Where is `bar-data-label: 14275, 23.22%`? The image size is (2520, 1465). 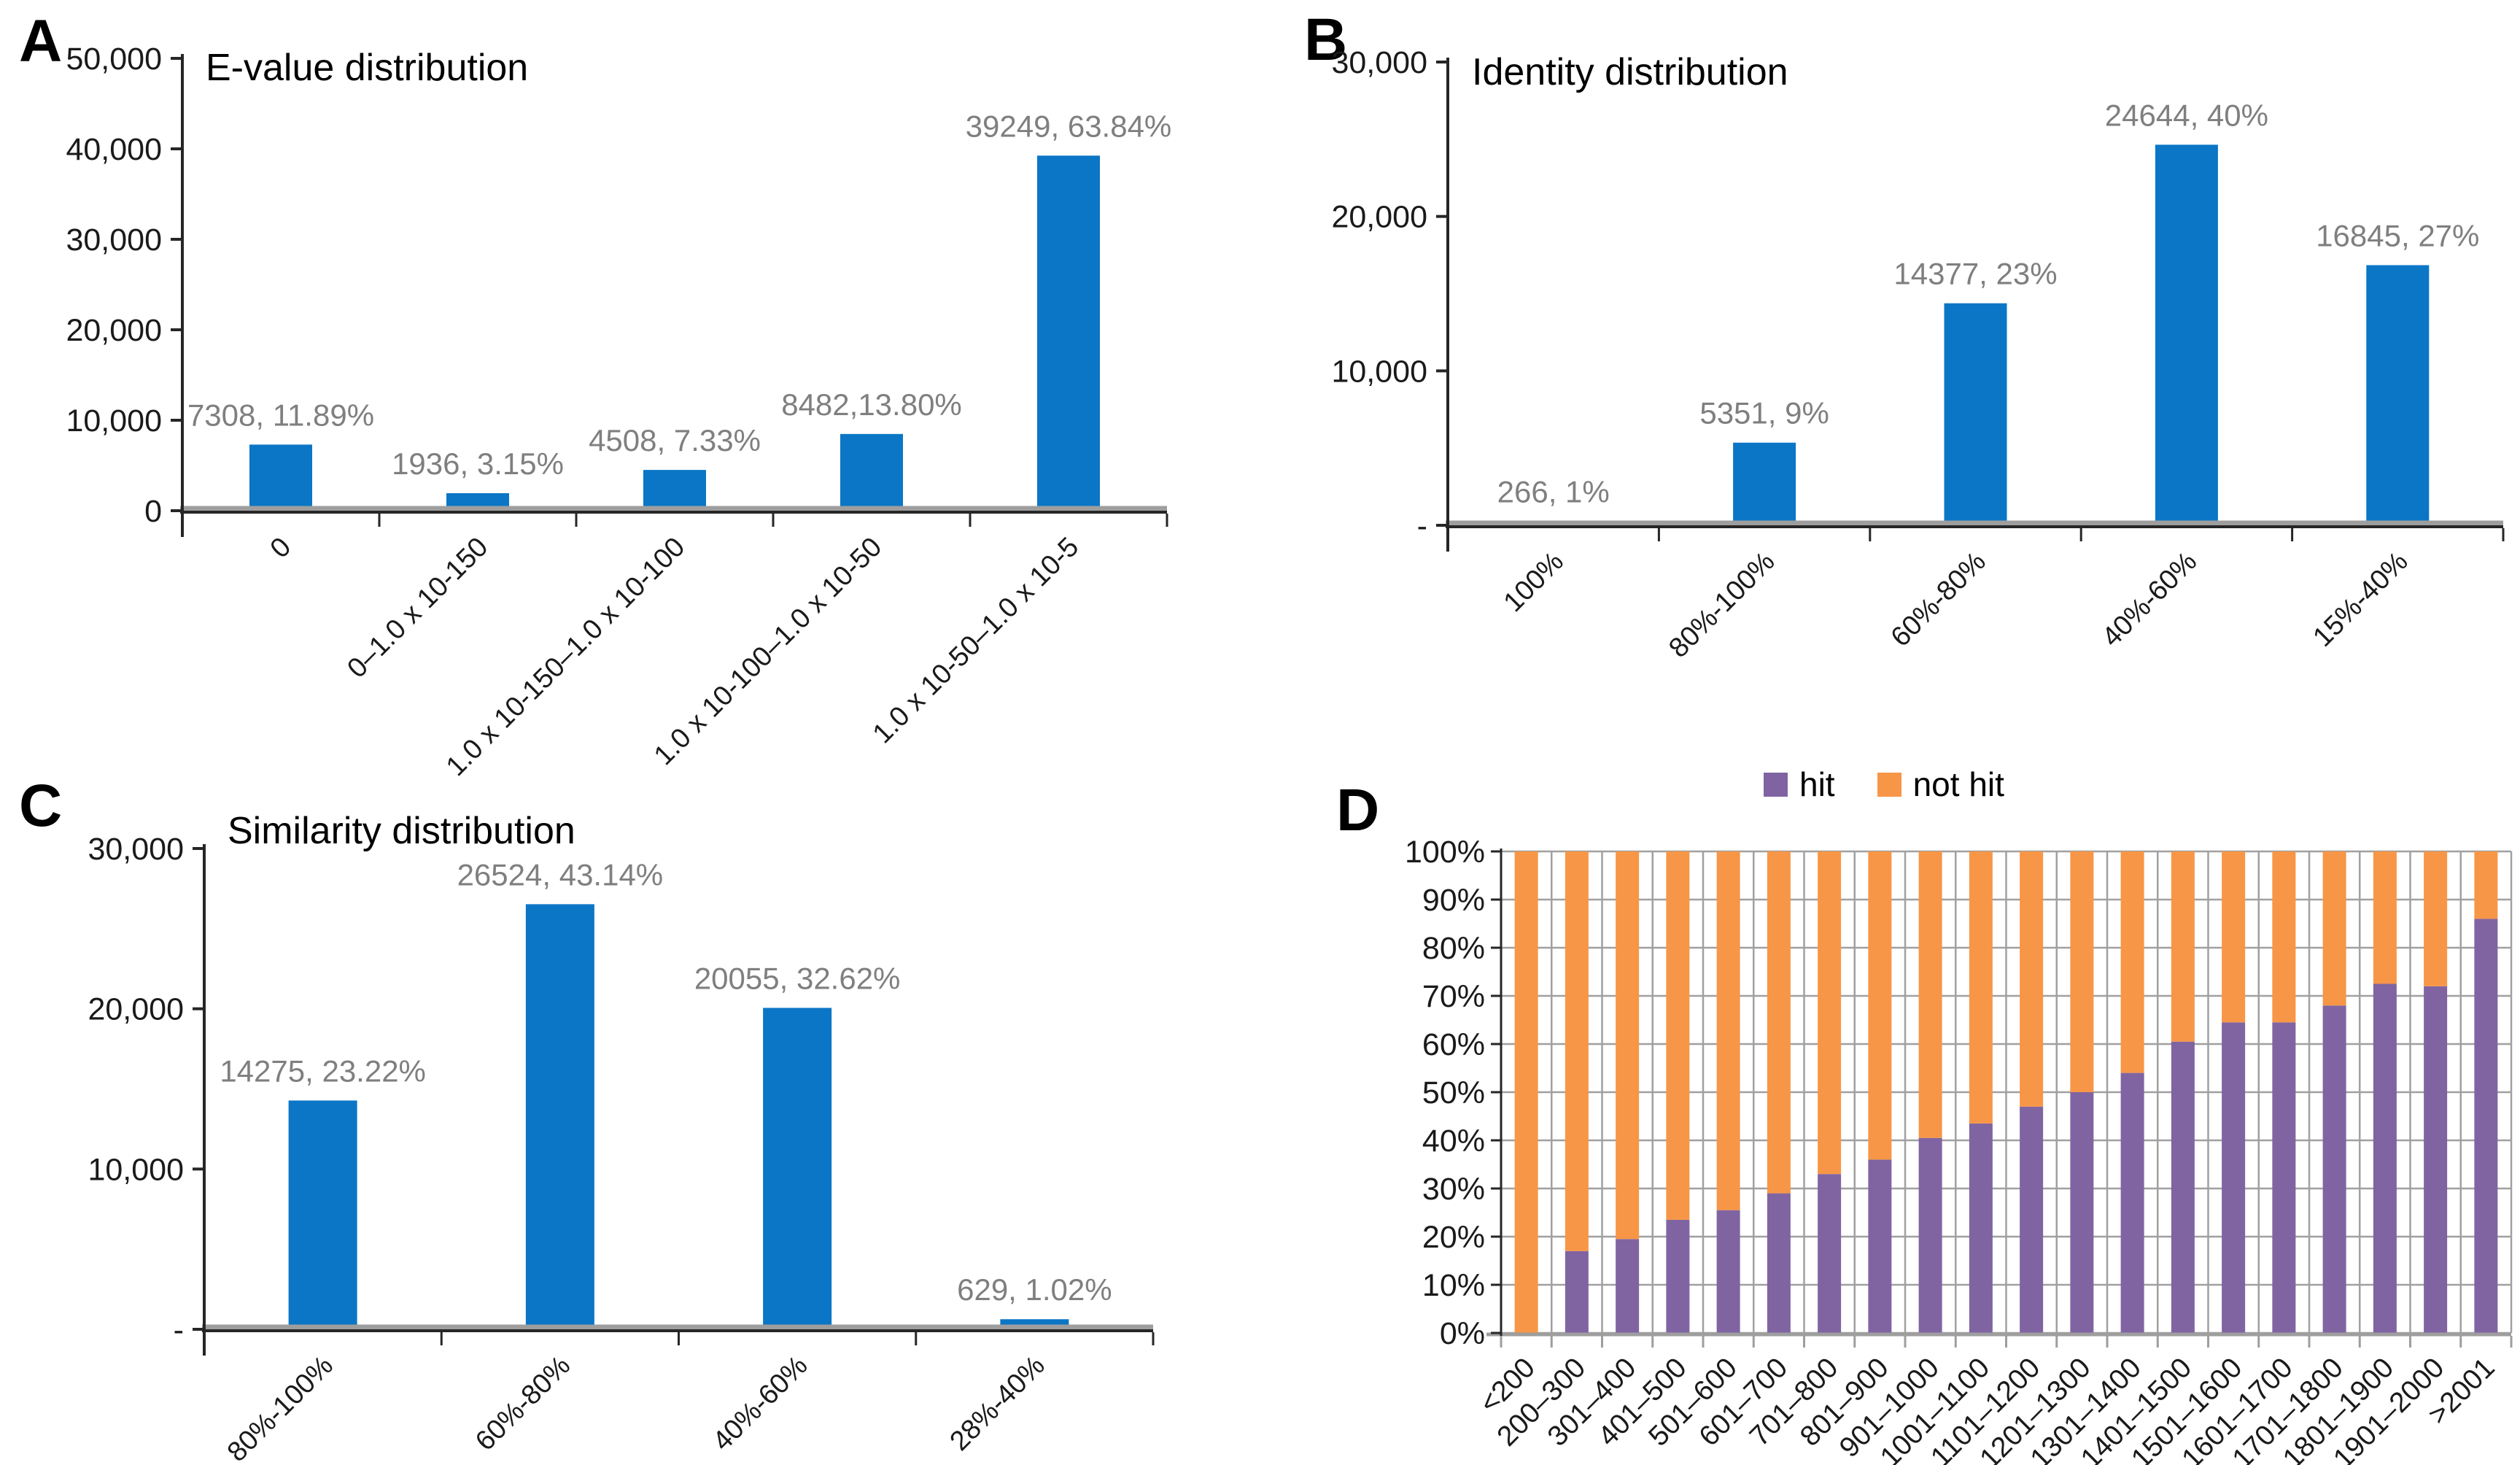
bar-data-label: 14275, 23.22% is located at coordinates (323, 1071).